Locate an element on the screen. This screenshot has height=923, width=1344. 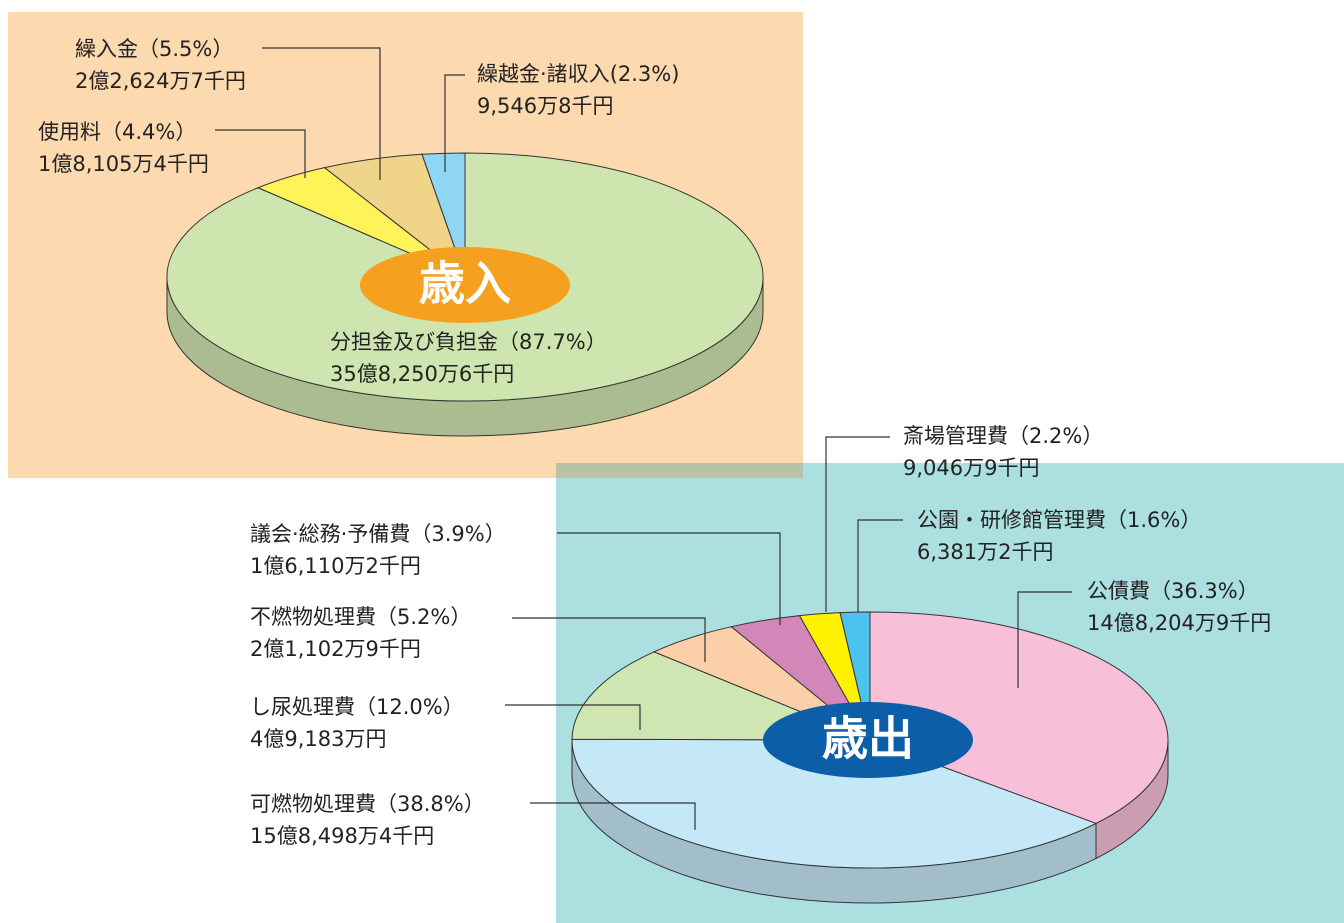
category-name: 公園・研修館管理費 is located at coordinates (1011, 520).